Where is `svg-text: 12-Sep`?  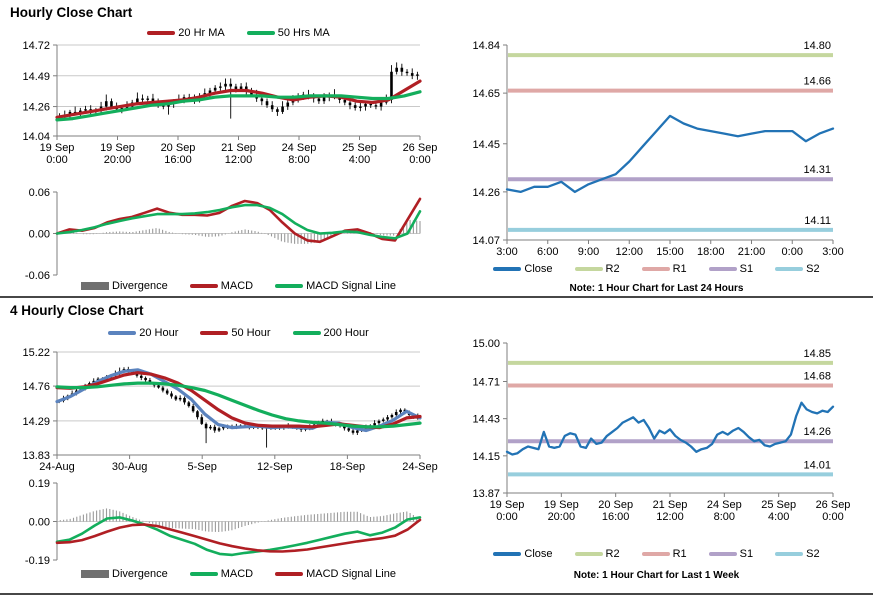
svg-text: 12-Sep is located at coordinates (274, 467).